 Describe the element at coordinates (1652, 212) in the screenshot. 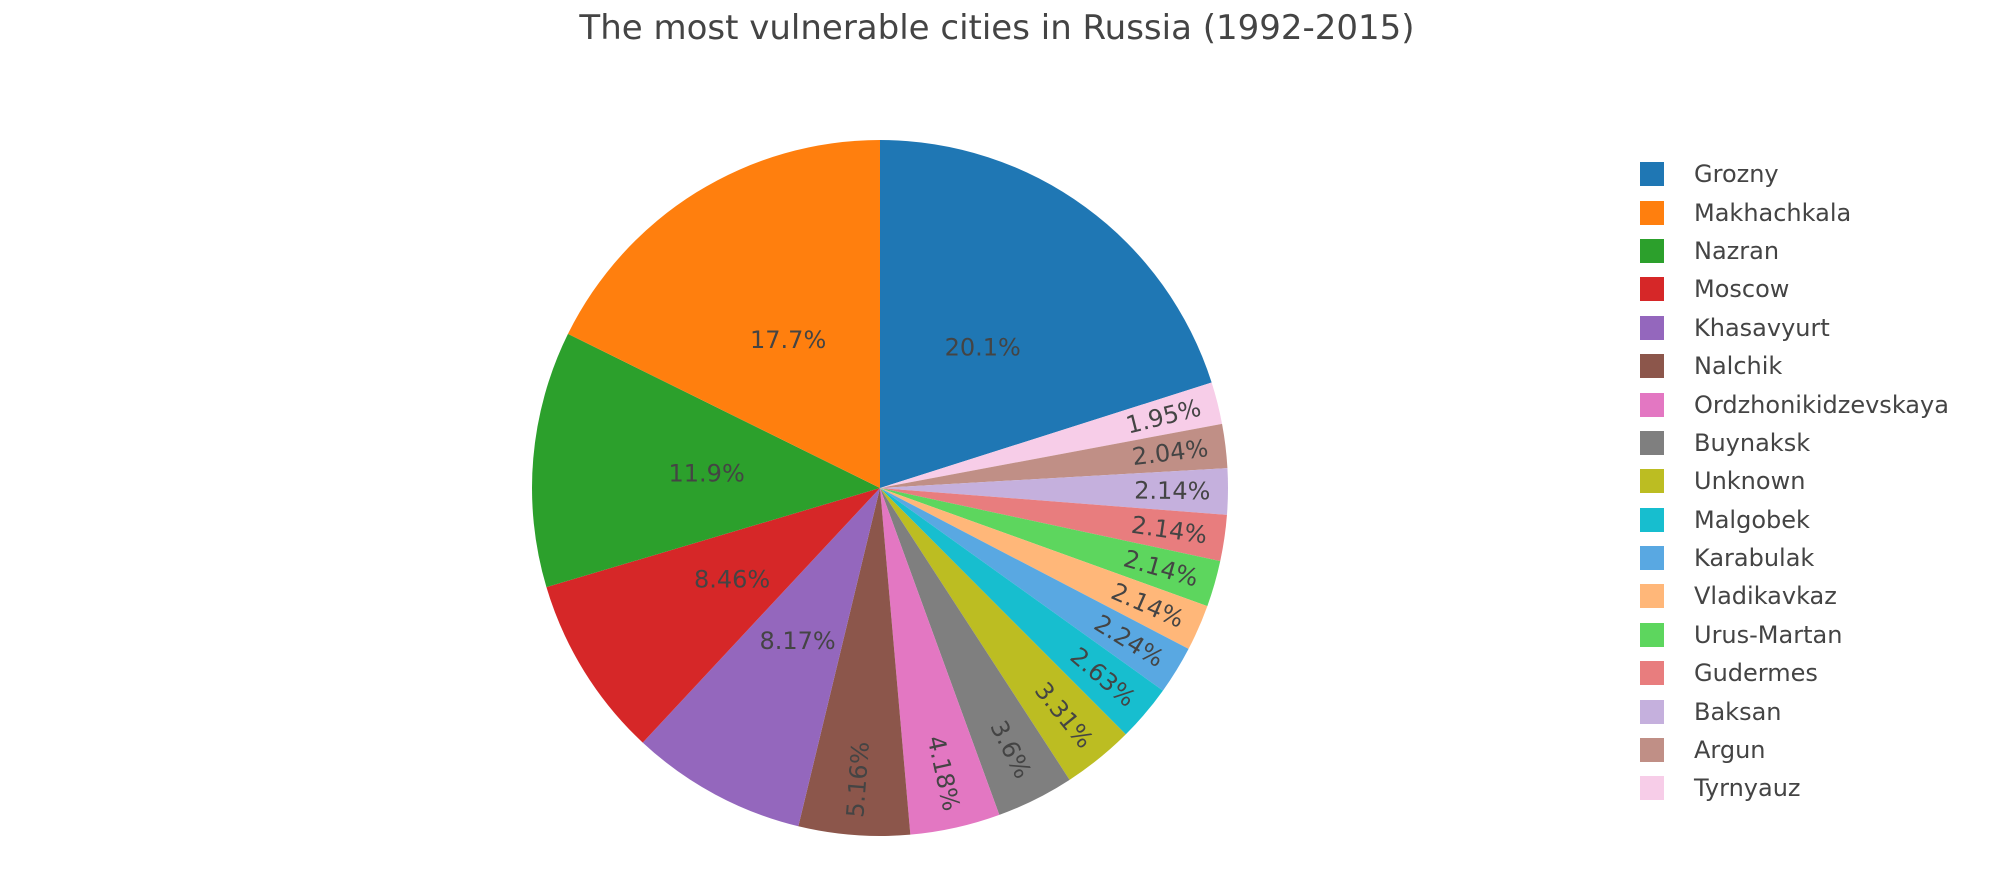

I see `legend-swatch-makhachkala` at that location.